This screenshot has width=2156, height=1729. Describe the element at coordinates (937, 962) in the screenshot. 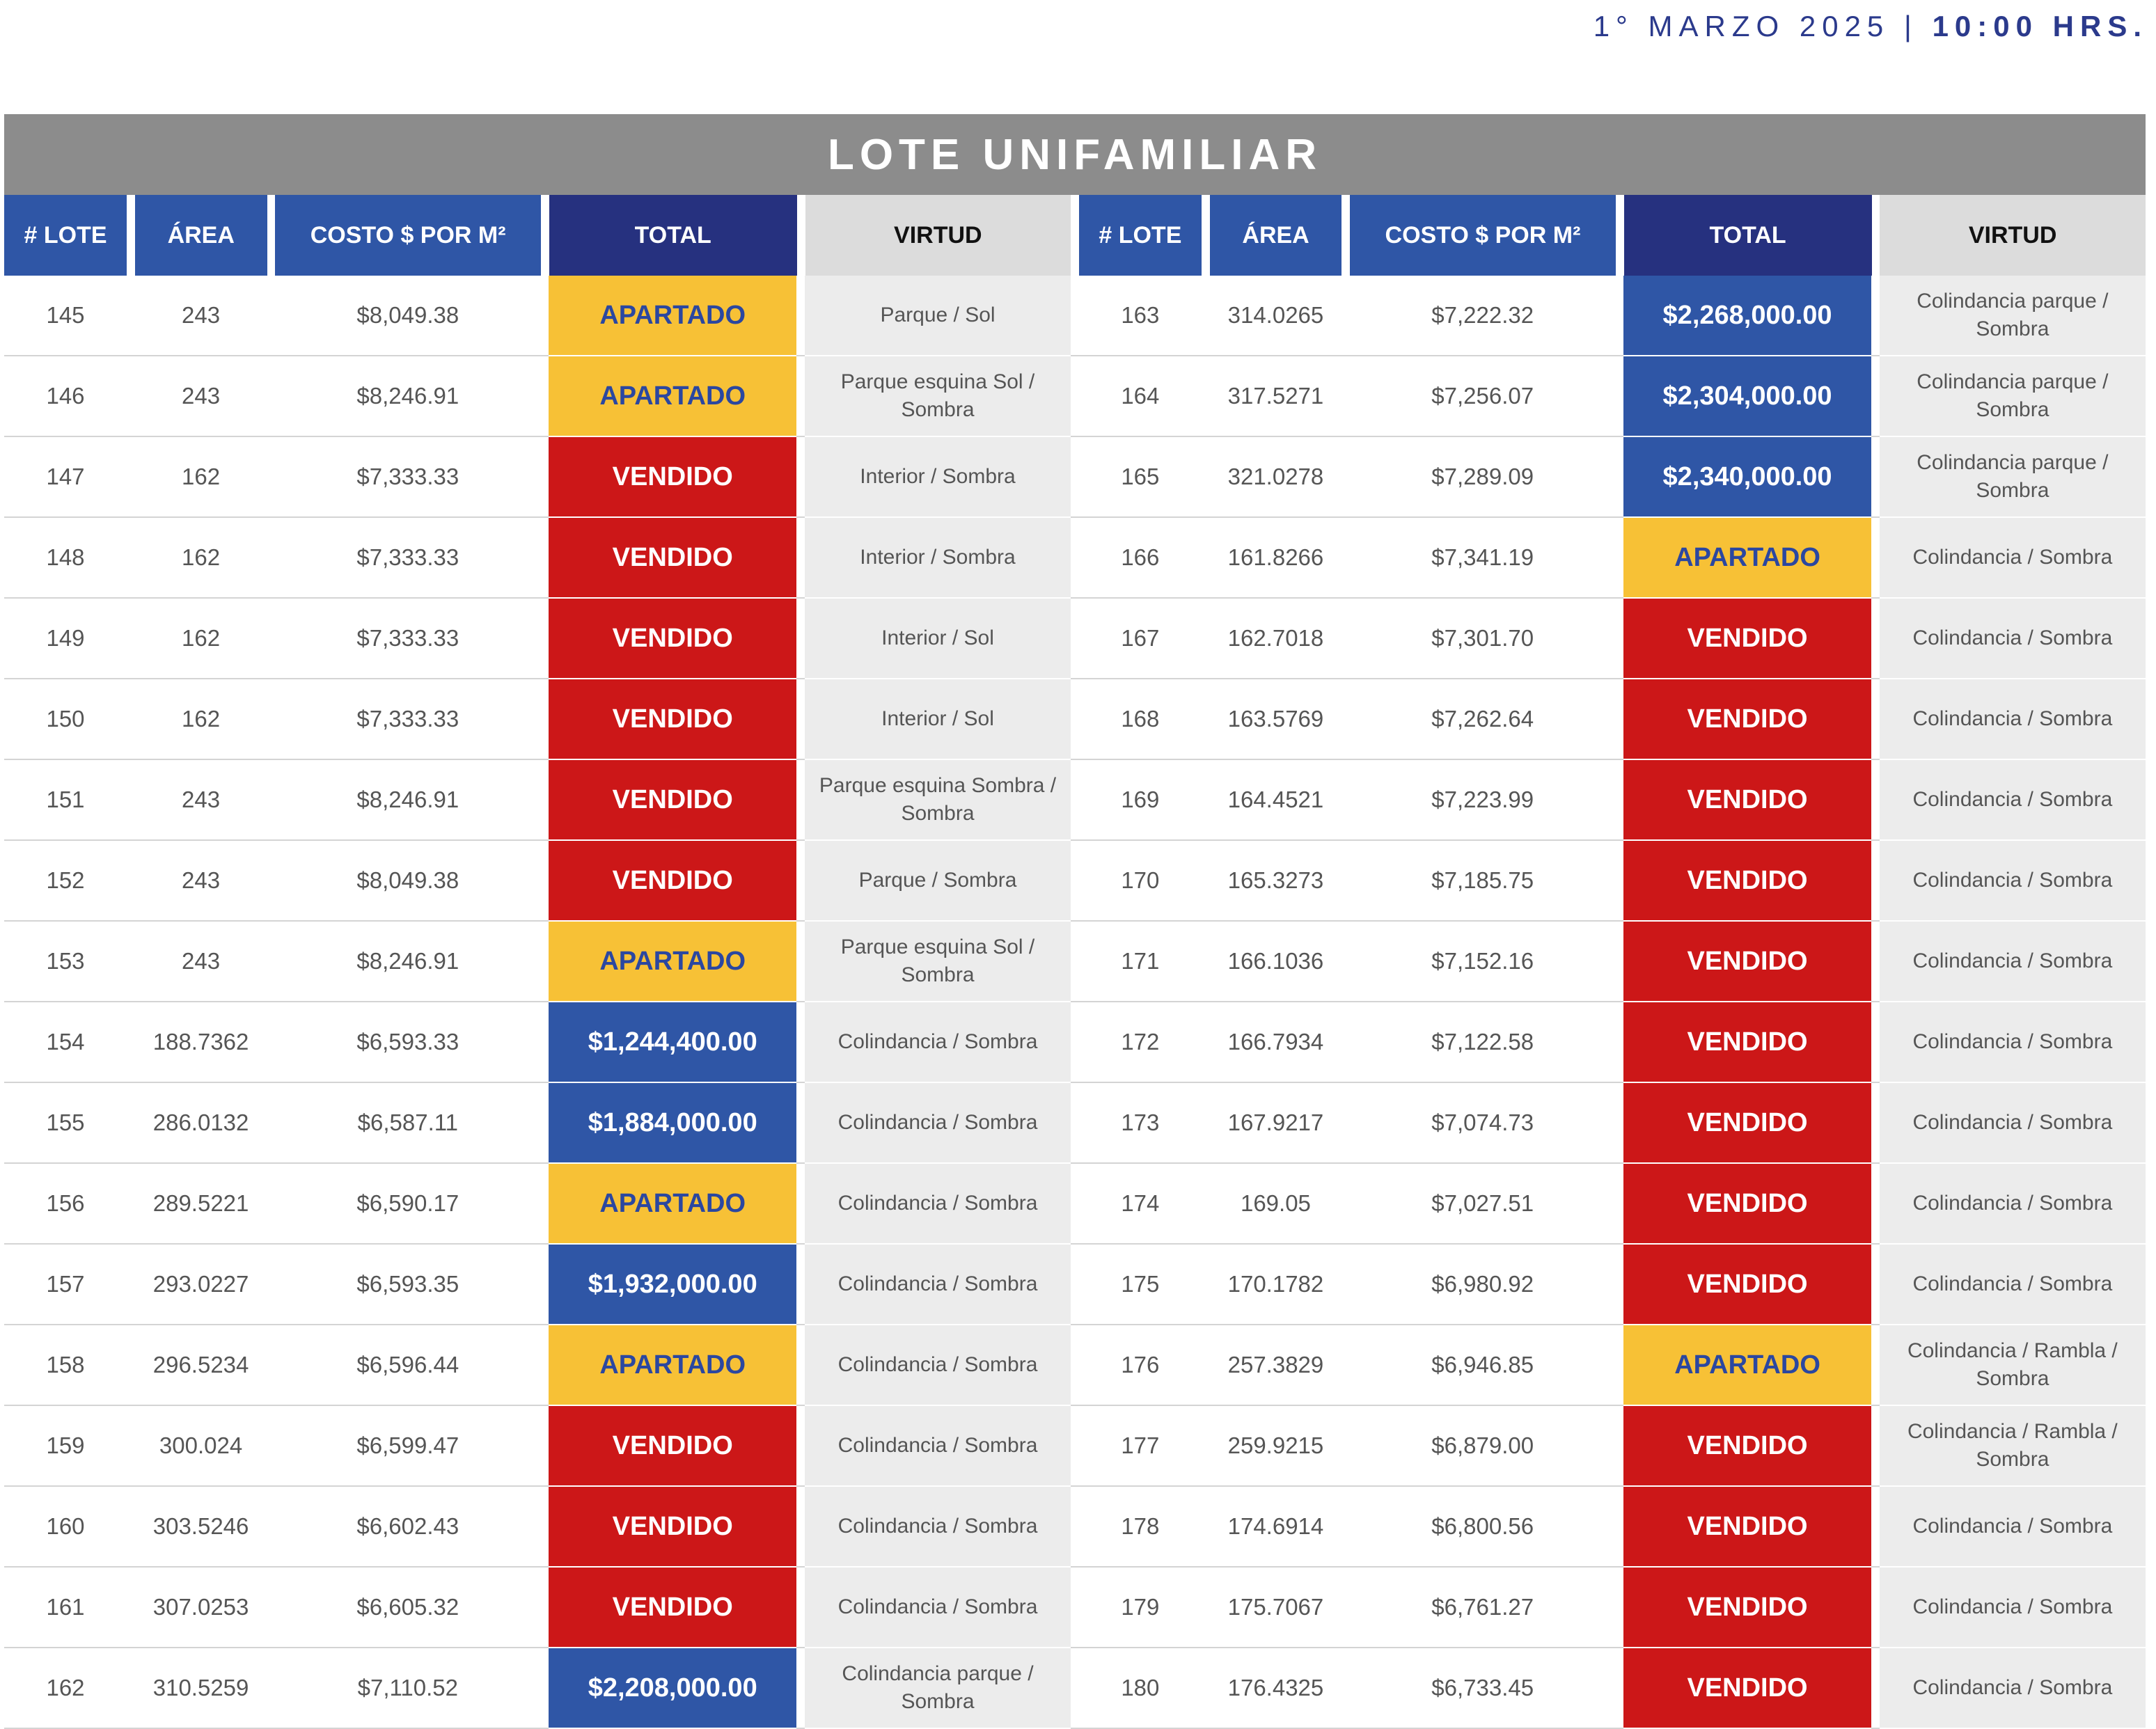

I see `virtud-cell: Parque esquina Sol / Sombra` at that location.